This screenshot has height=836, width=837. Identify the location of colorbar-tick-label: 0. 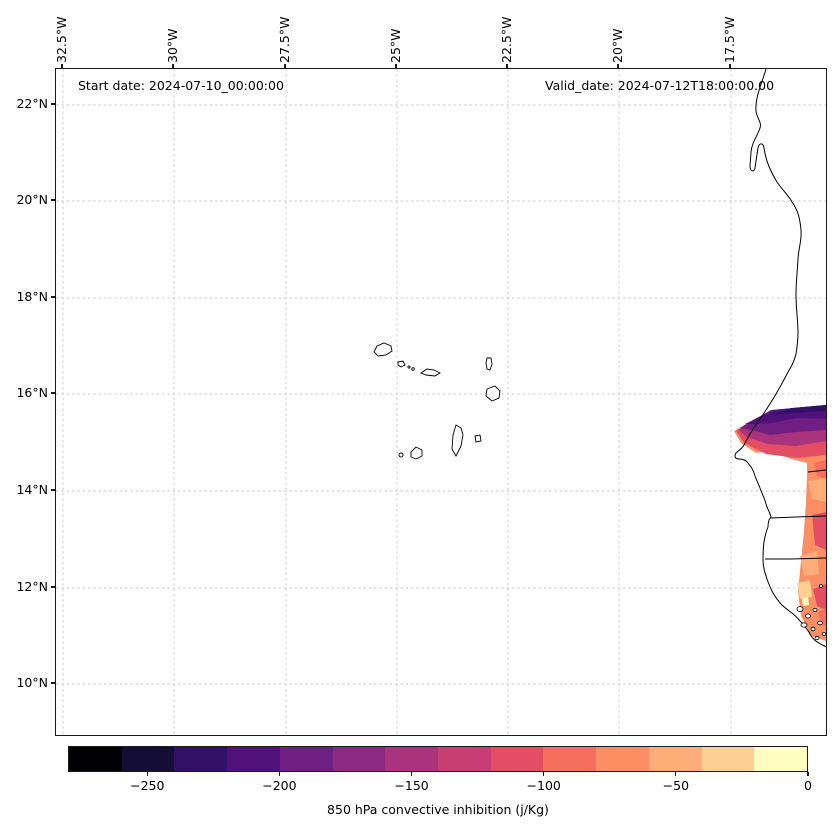
(808, 785).